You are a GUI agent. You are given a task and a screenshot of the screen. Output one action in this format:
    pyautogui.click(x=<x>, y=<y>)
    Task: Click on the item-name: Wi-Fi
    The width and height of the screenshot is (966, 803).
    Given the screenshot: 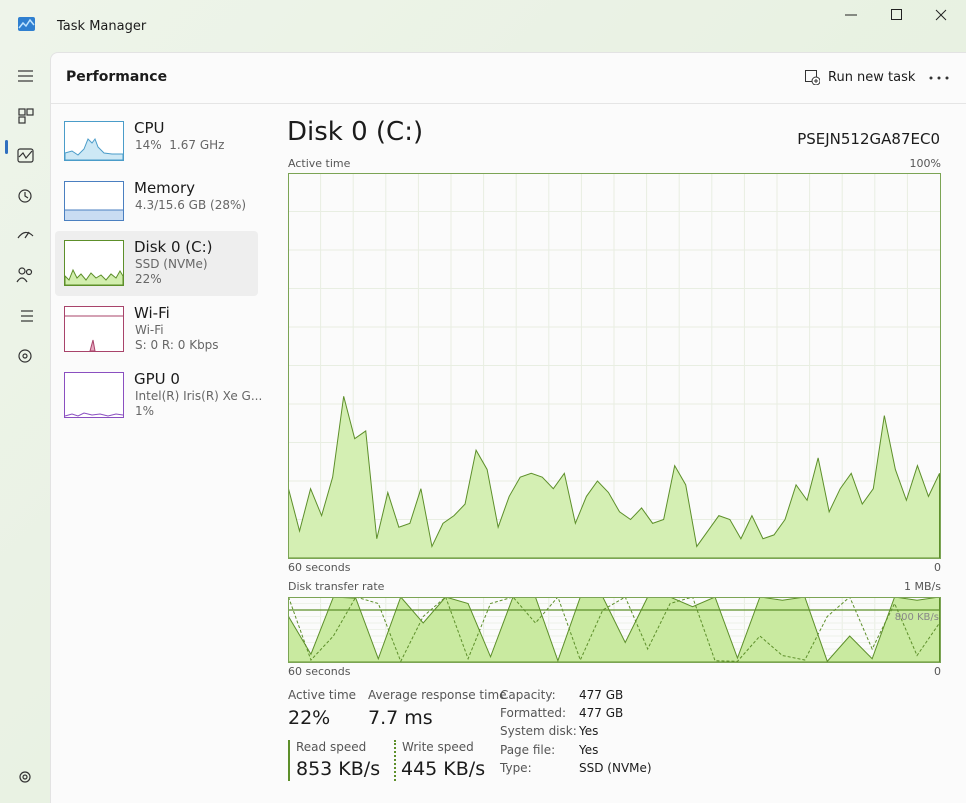 What is the action you would take?
    pyautogui.click(x=152, y=313)
    